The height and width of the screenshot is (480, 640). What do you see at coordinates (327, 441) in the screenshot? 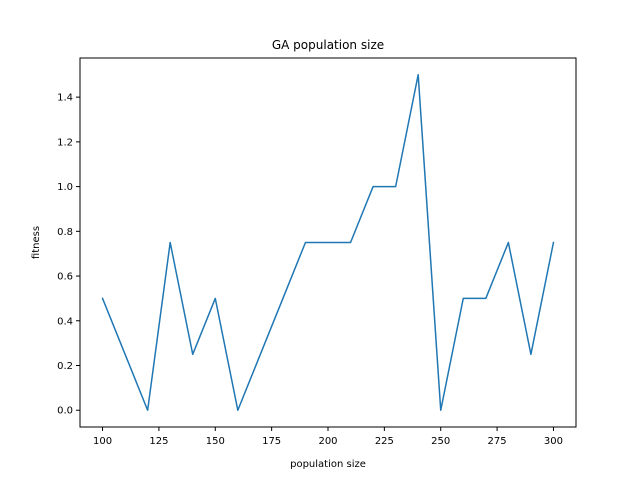
I see `x-tick-label: 200` at bounding box center [327, 441].